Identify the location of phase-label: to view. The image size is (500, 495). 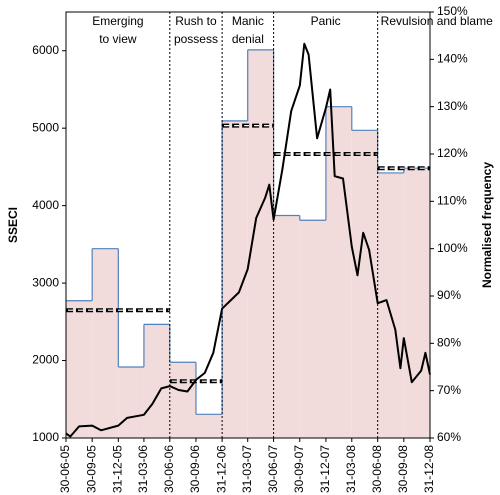
(118, 39).